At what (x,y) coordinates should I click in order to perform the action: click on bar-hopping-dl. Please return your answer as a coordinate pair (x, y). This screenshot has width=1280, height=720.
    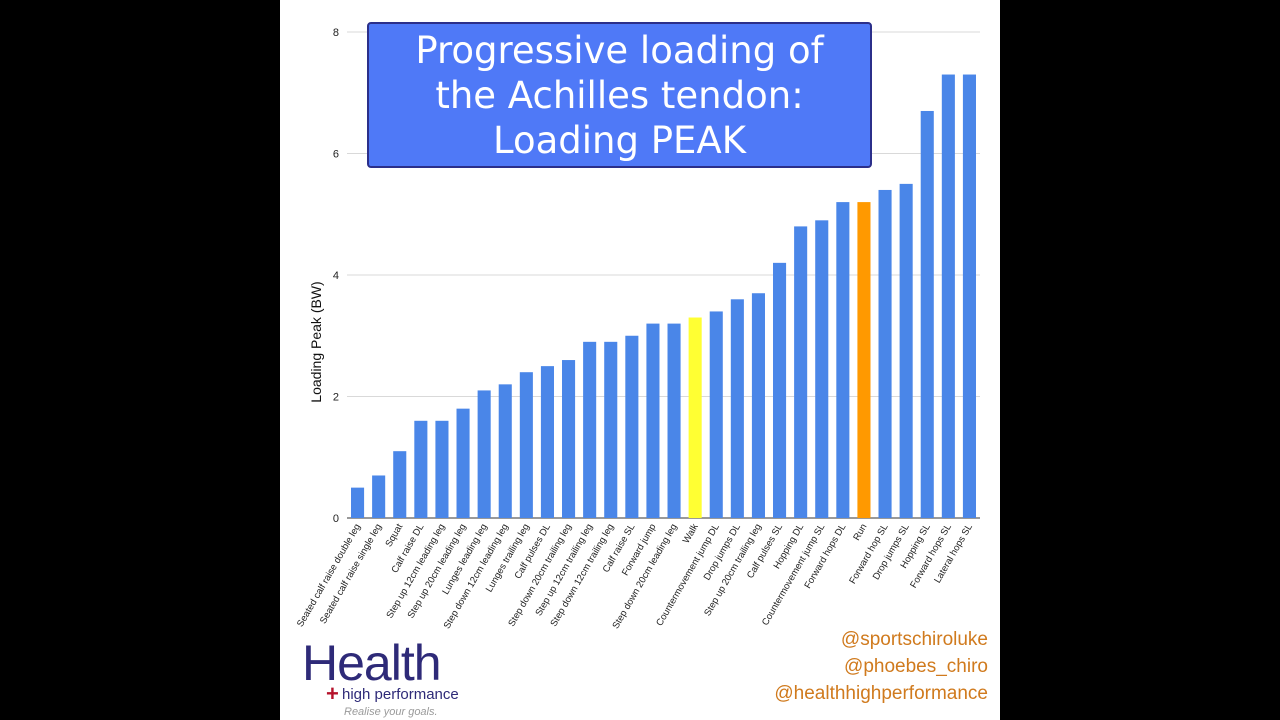
    Looking at the image, I should click on (801, 372).